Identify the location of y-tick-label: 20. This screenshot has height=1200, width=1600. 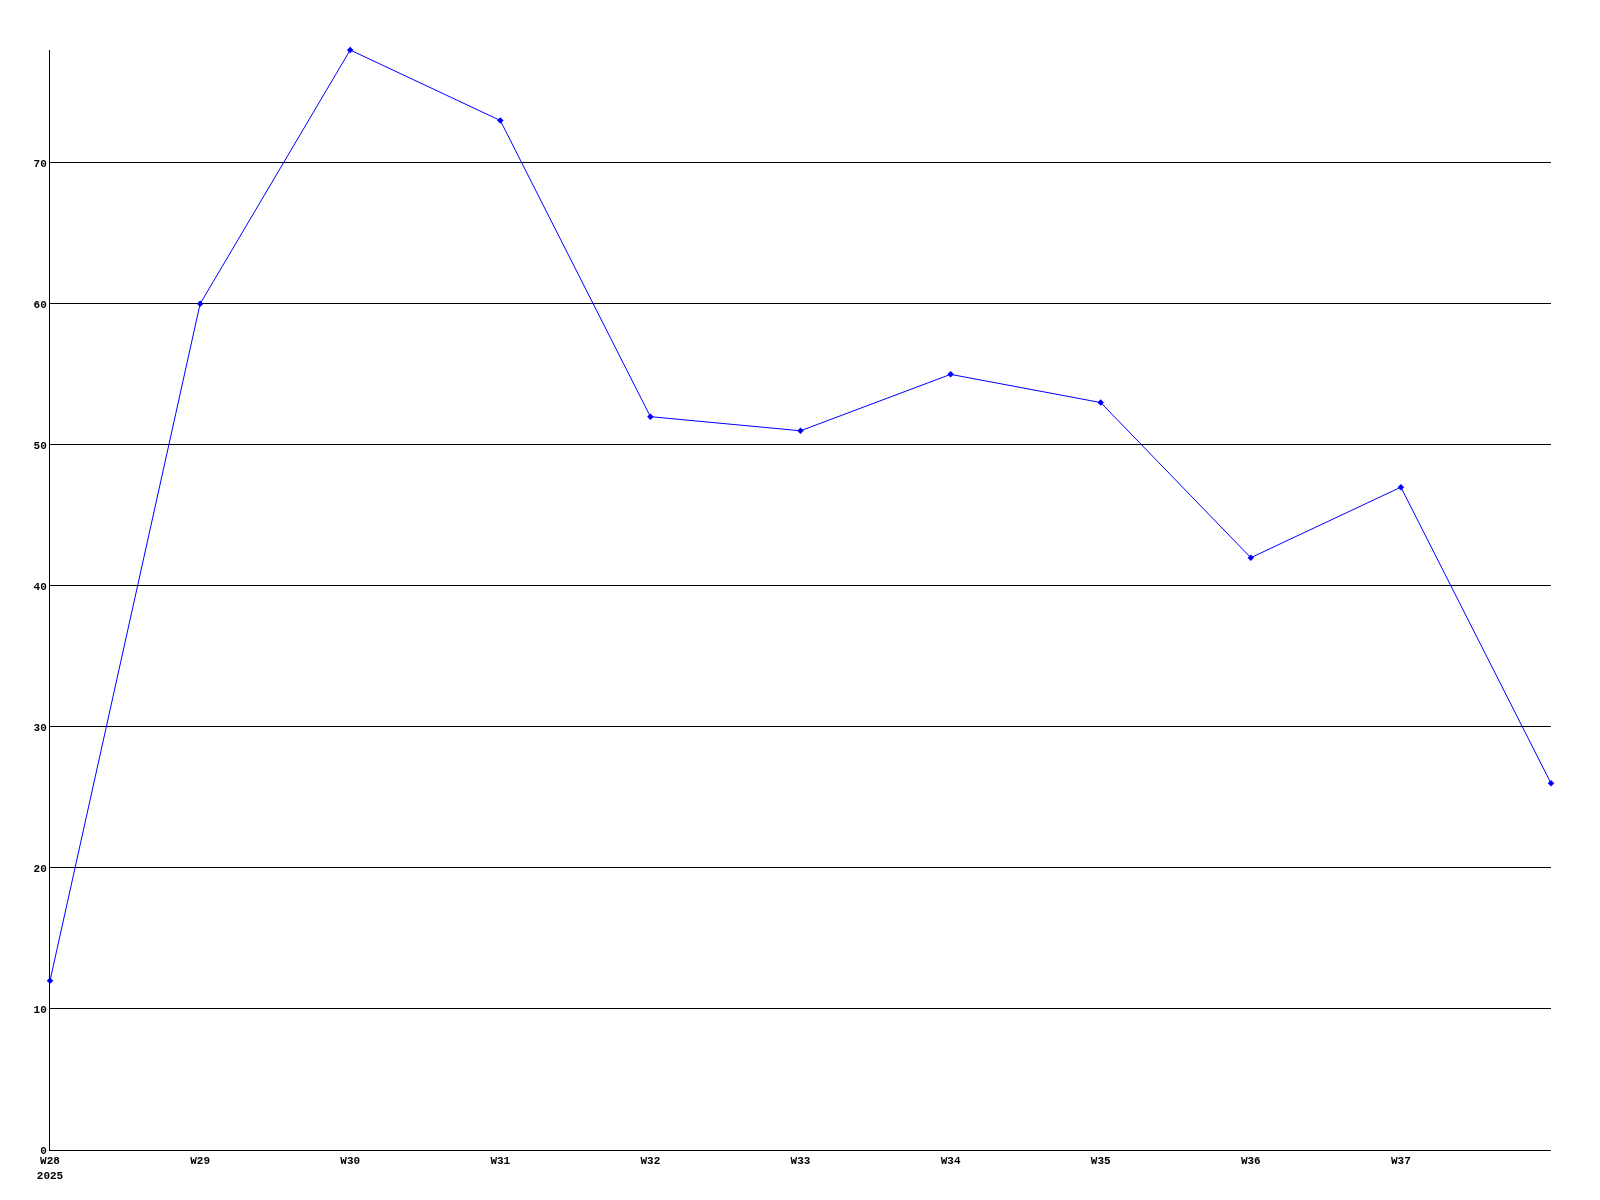
(40, 868).